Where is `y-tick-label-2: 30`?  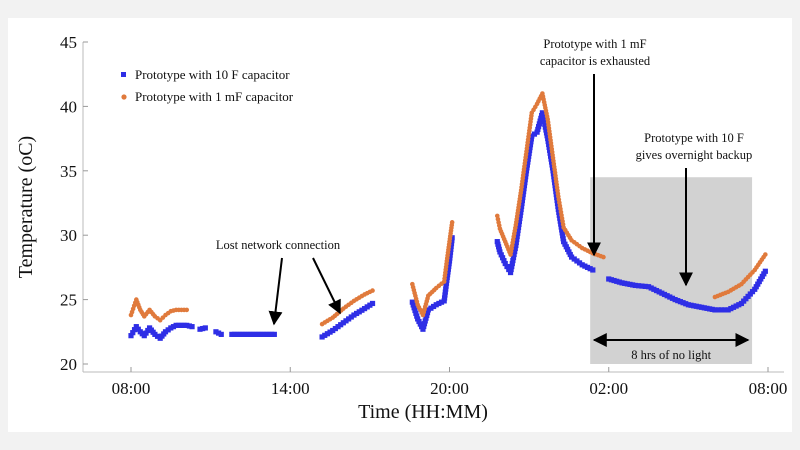 y-tick-label-2: 30 is located at coordinates (68, 235).